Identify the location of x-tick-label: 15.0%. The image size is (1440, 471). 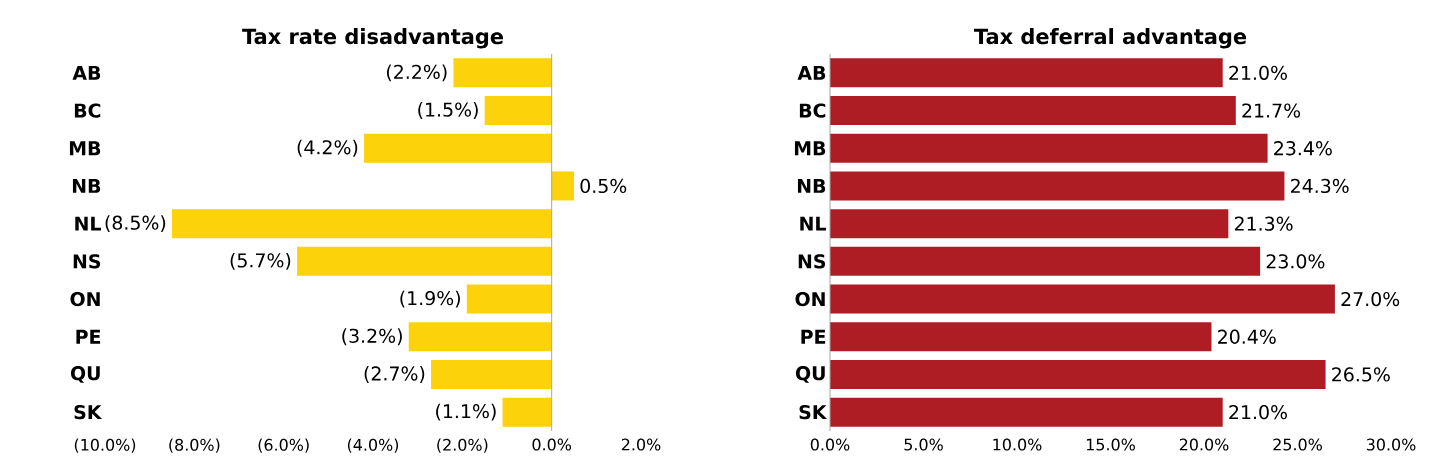
(1110, 444).